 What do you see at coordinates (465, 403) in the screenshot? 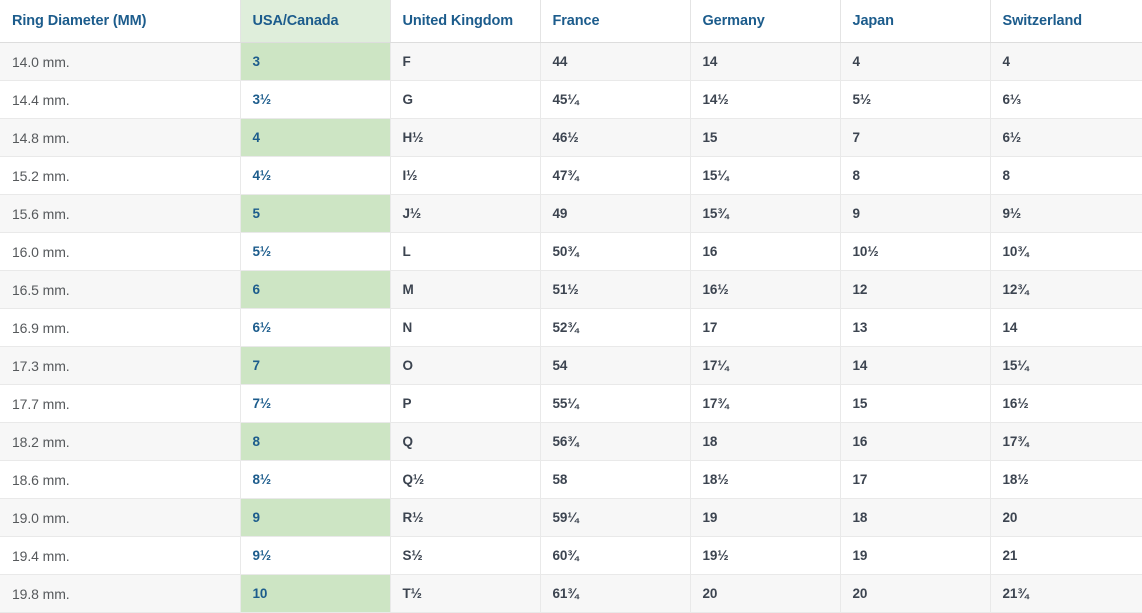
I see `cell-united-kingdom: P` at bounding box center [465, 403].